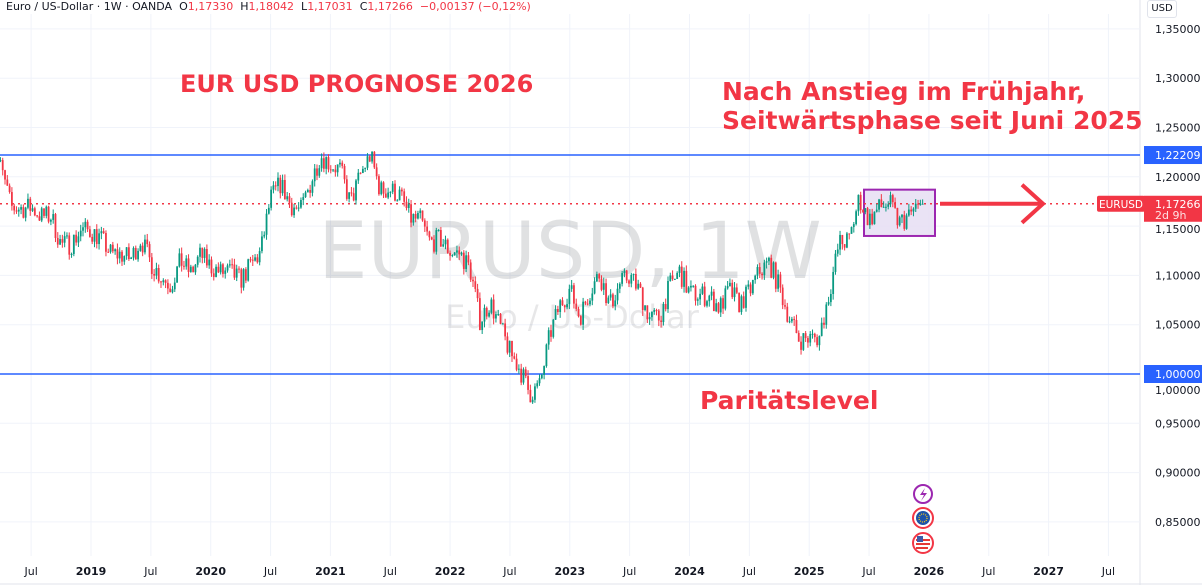  Describe the element at coordinates (1121, 203) in the screenshot. I see `symbol-tag` at that location.